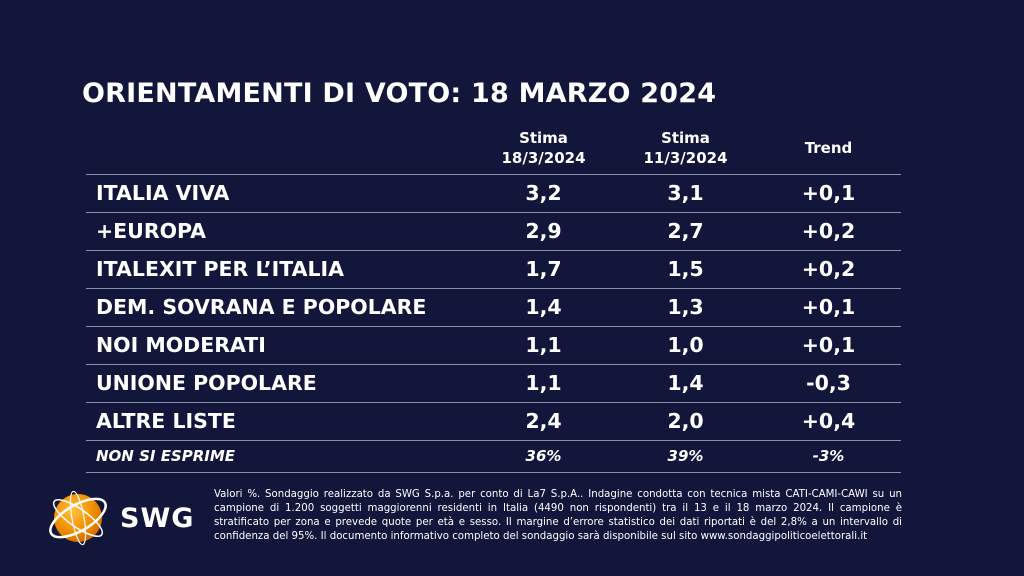 The height and width of the screenshot is (576, 1024). Describe the element at coordinates (78, 518) in the screenshot. I see `swg-logo-icon` at that location.